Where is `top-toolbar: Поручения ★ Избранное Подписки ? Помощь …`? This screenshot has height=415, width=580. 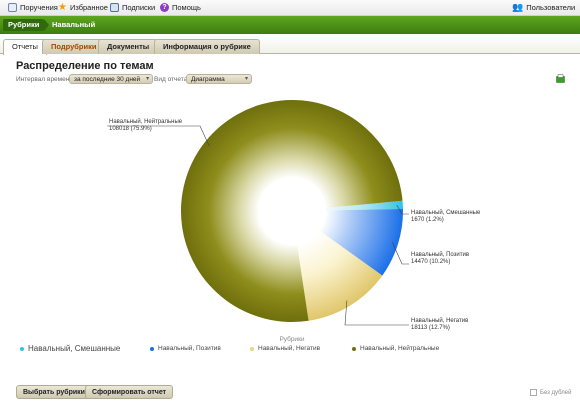
top-toolbar: Поручения ★ Избранное Подписки ? Помощь … is located at coordinates (290, 8).